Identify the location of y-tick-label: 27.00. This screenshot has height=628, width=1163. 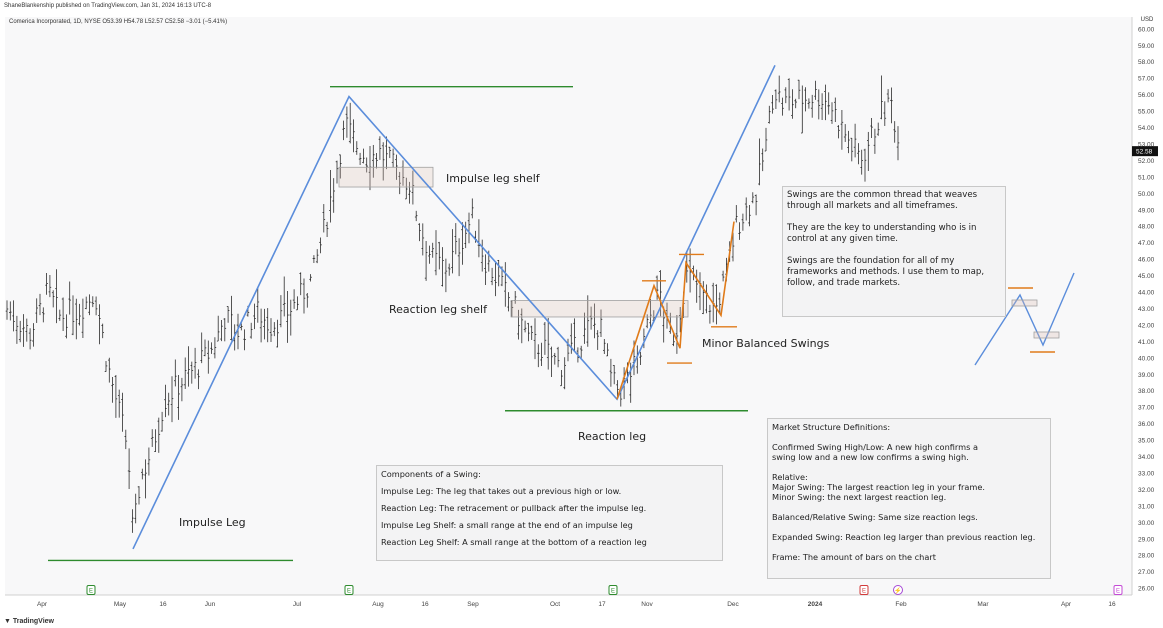
(1146, 572).